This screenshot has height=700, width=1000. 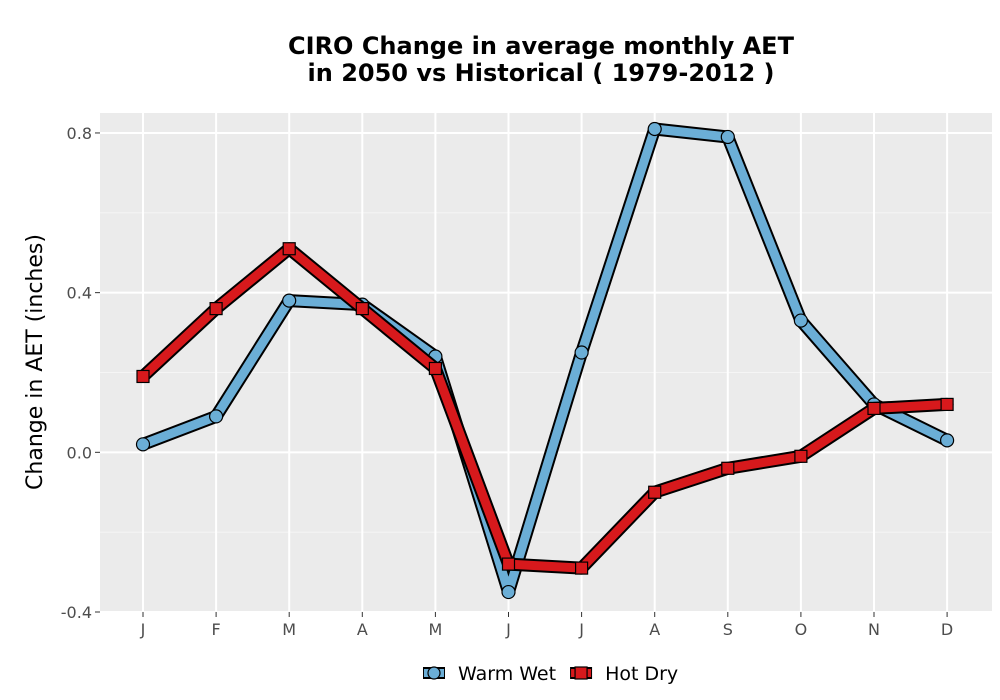 I want to click on chart-title-line-1: CIRO Change in average monthly AET, so click(x=541, y=46).